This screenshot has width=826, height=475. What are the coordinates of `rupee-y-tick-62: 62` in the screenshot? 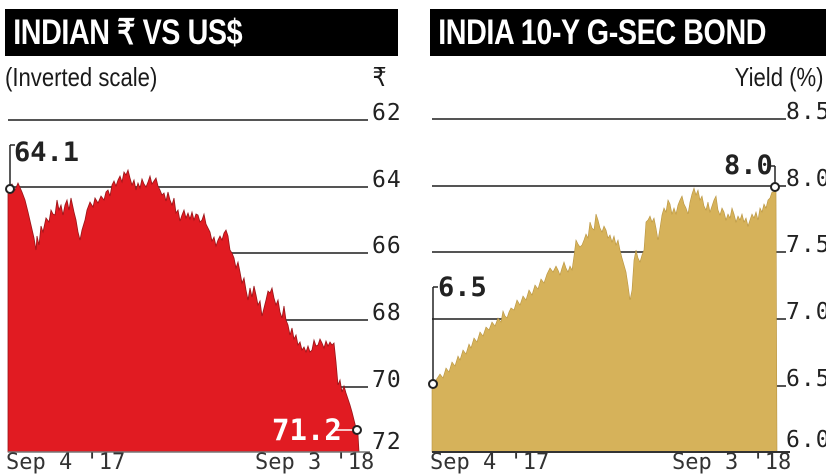 It's located at (387, 113).